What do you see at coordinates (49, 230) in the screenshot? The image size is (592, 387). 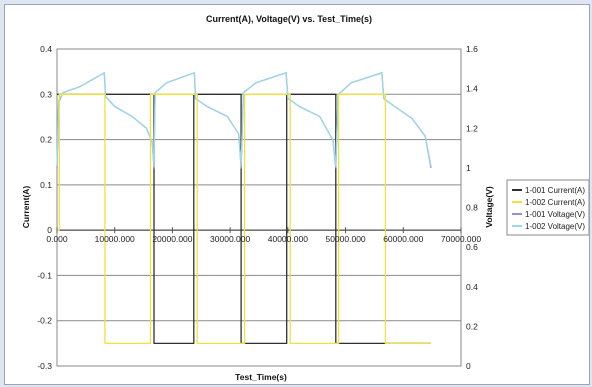 I see `y-tick-label: 0` at bounding box center [49, 230].